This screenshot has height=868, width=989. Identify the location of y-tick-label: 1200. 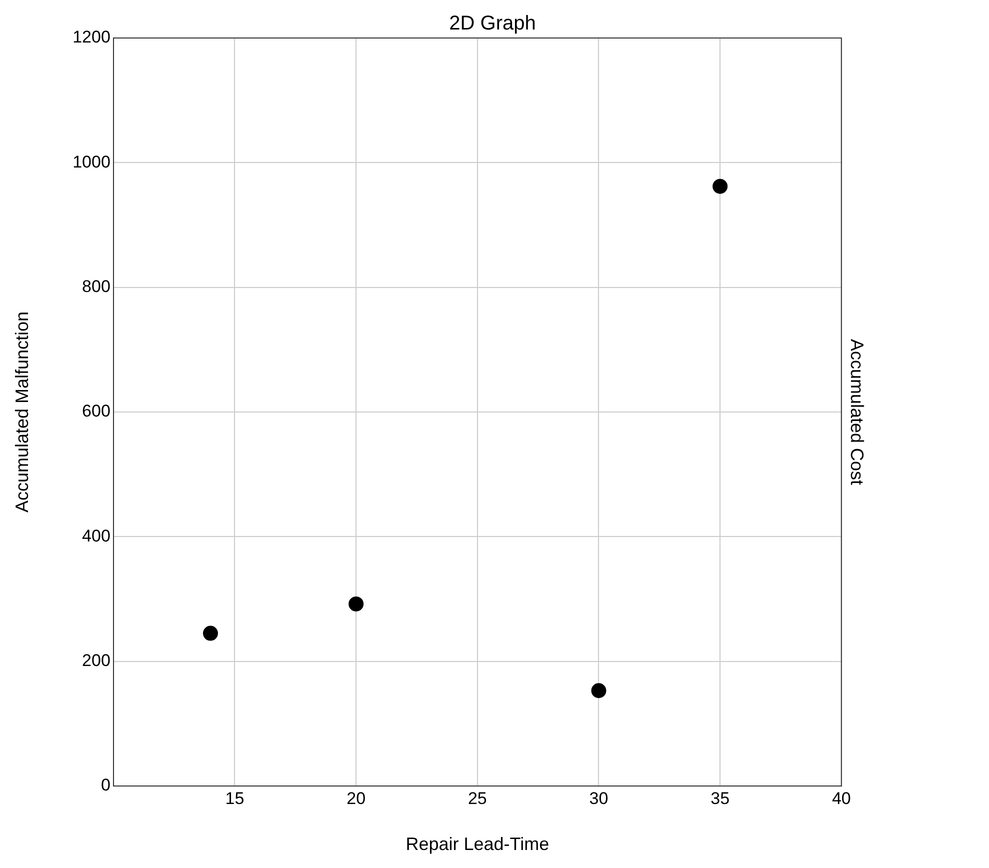
(91, 37).